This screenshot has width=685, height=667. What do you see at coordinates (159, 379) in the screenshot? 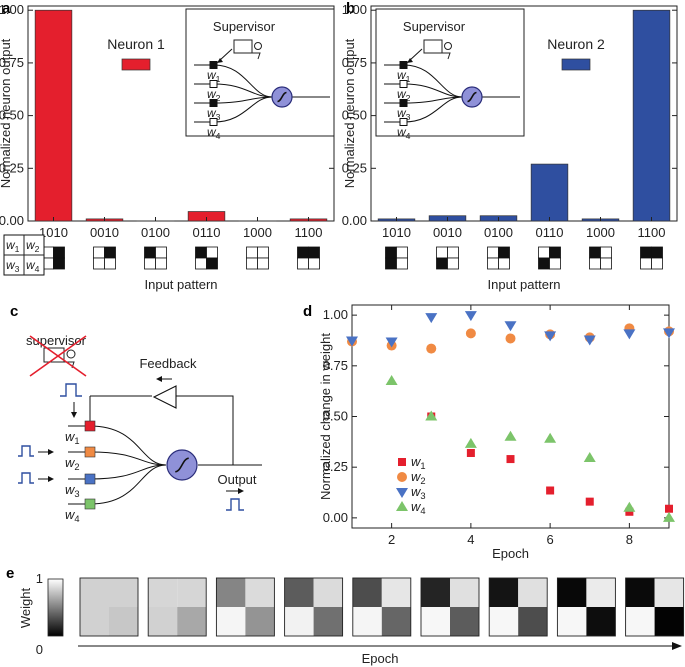
I see `feedback-arrowhead` at bounding box center [159, 379].